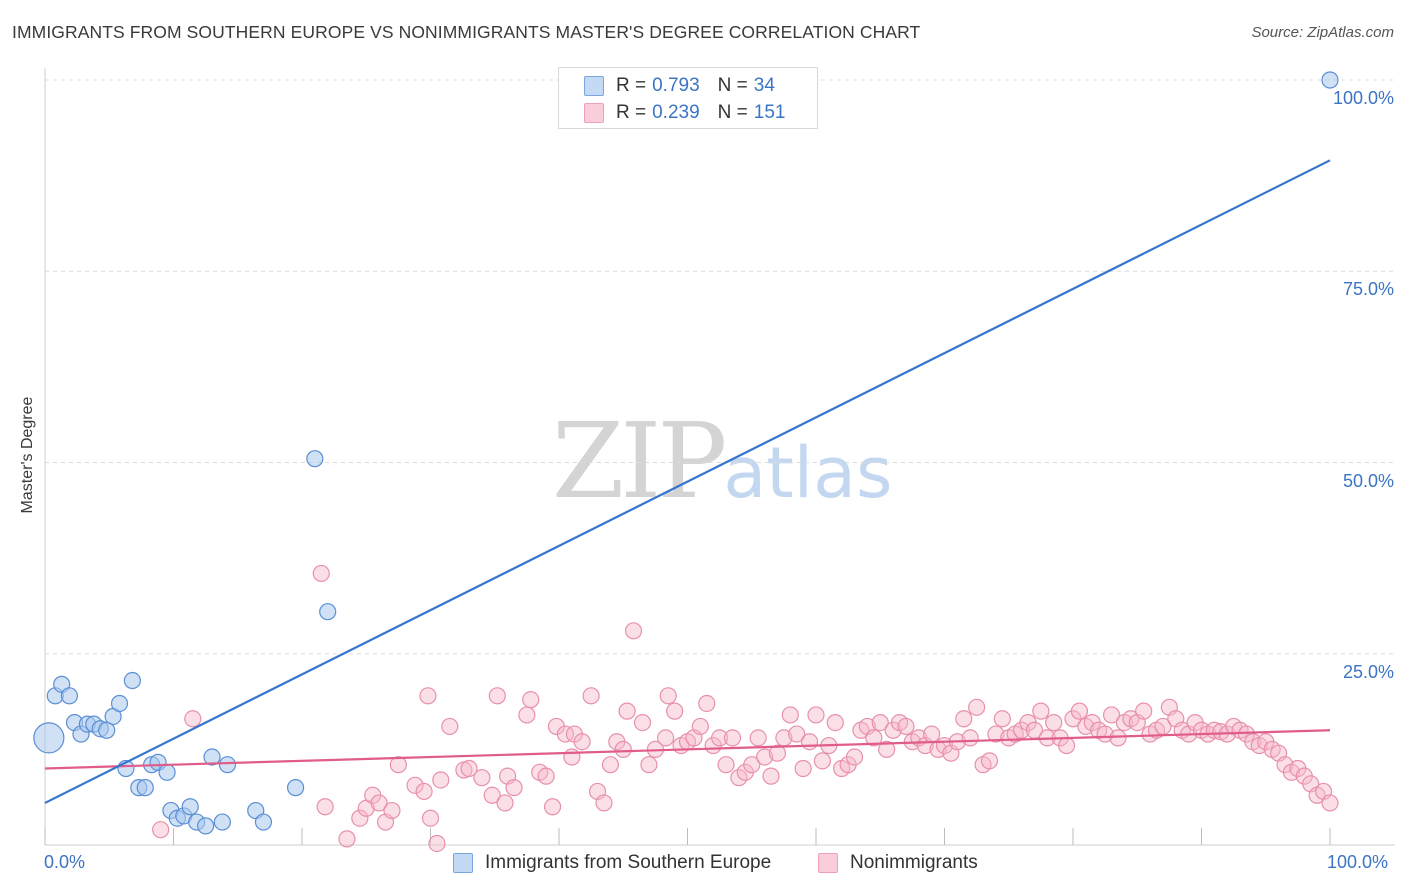  Describe the element at coordinates (687, 749) in the screenshot. I see `nonimmigrants-trend-line` at that location.